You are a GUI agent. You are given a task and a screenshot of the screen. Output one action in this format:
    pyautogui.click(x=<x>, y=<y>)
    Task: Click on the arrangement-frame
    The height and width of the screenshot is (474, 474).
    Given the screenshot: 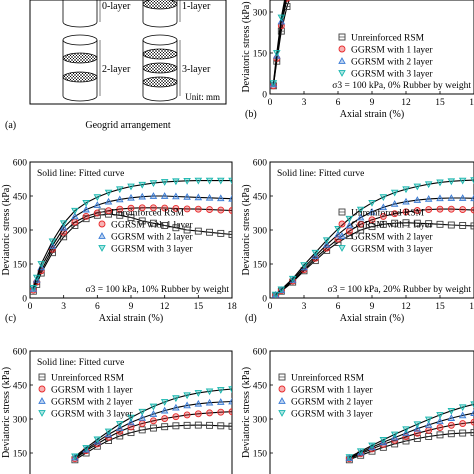 What is the action you would take?
    pyautogui.click(x=128, y=52)
    